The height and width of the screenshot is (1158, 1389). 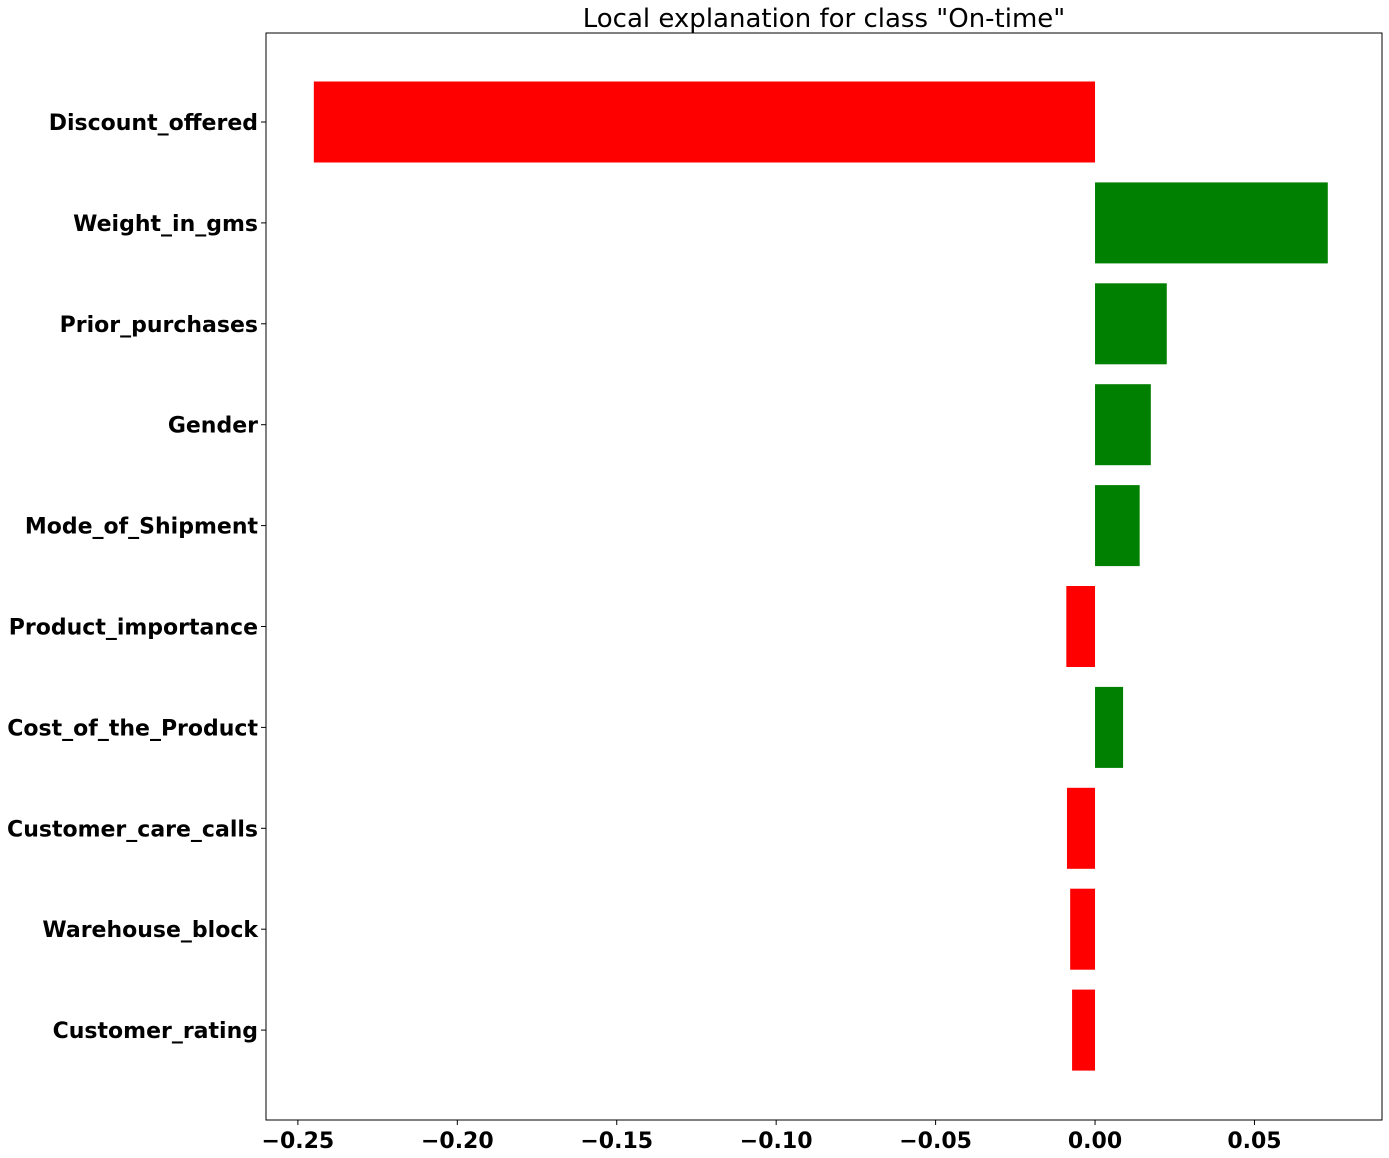 I want to click on x-tick-label: 0.05, so click(x=1254, y=1141).